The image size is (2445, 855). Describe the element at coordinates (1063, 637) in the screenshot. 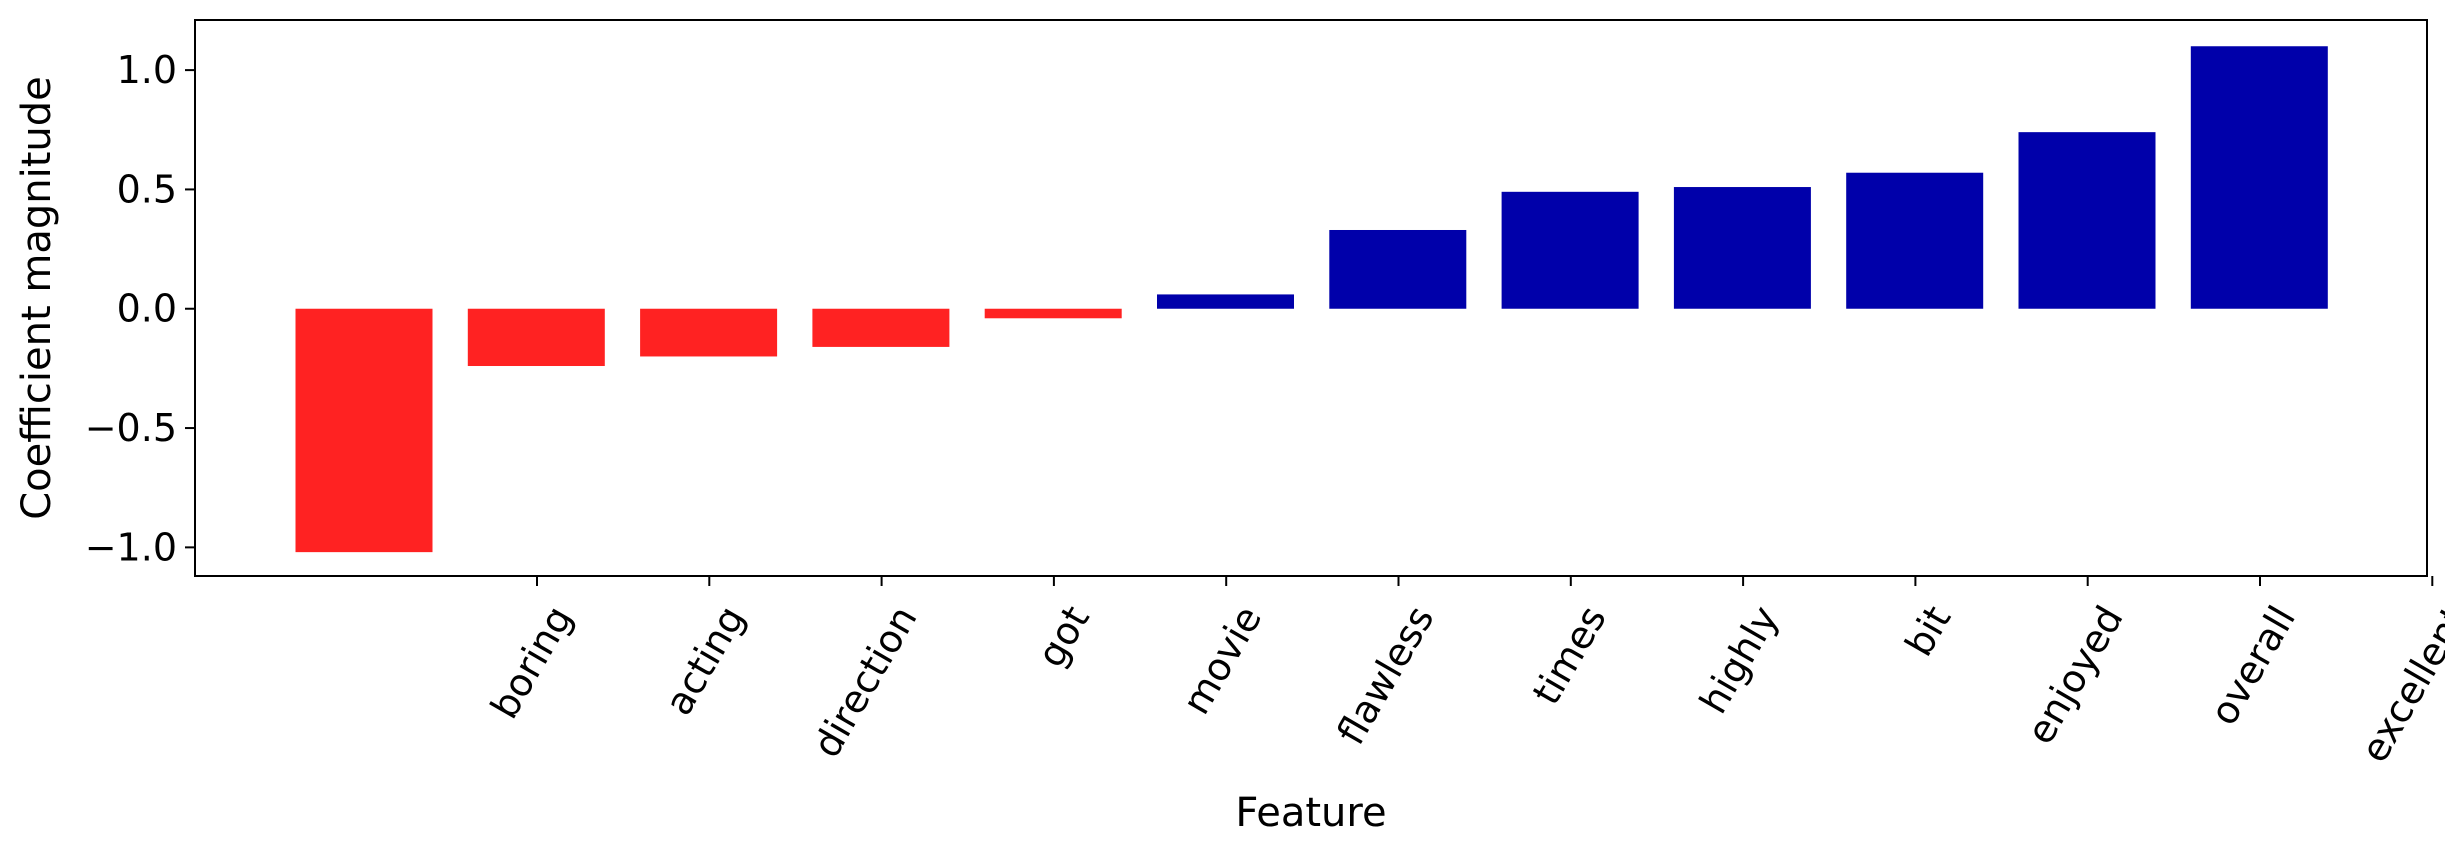

I see `x-tick-label: got` at that location.